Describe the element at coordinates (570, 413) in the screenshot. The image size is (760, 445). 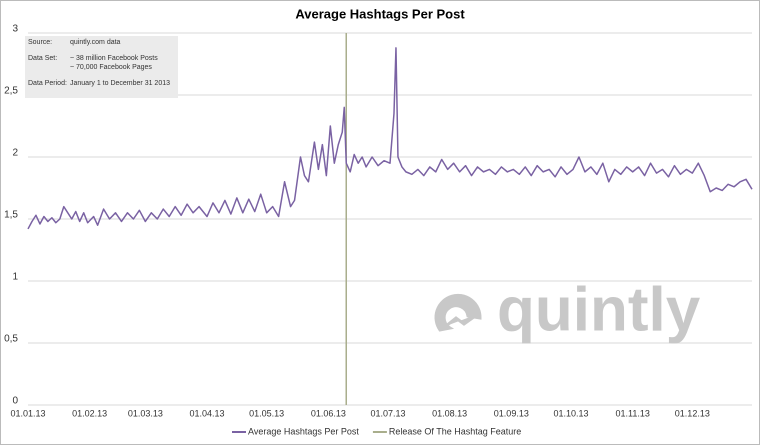
I see `x-tick-label: 01.10.13` at that location.